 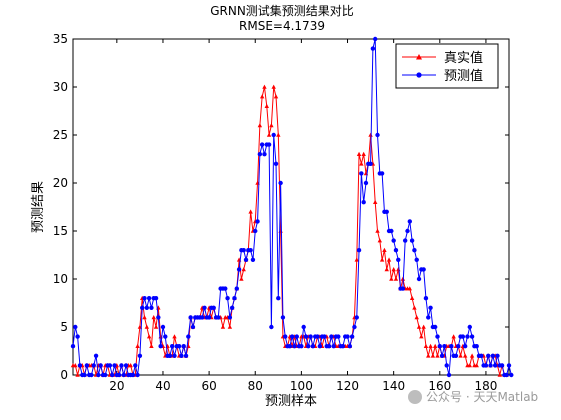 I want to click on legend-label-pred: 预测值, so click(x=463, y=76).